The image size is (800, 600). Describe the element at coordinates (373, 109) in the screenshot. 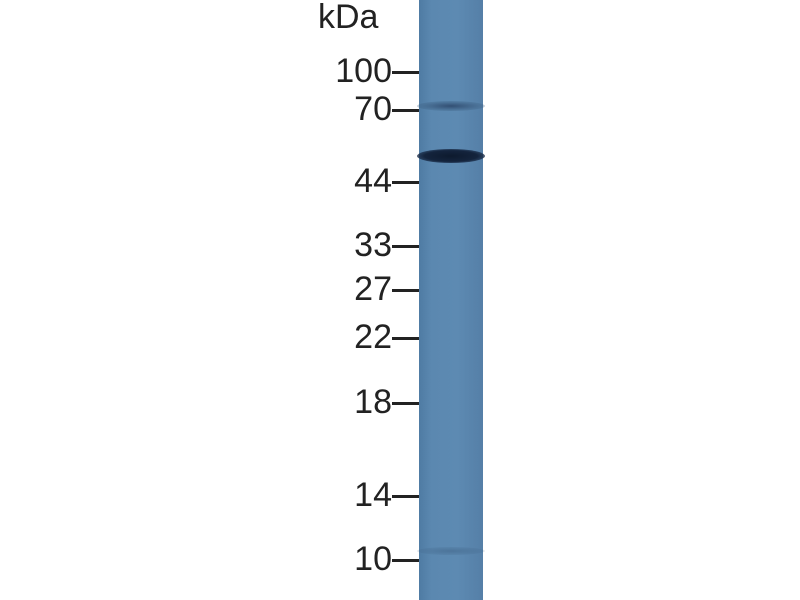

I see `marker-label: 70` at that location.